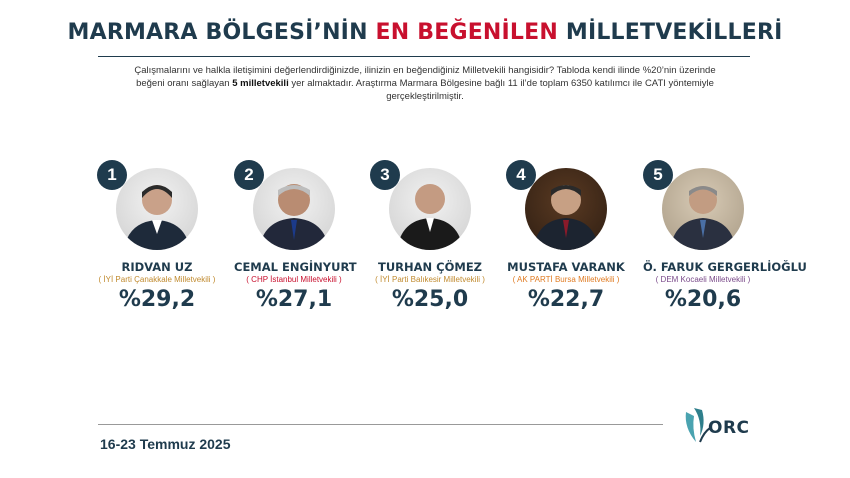 The image size is (850, 478). Describe the element at coordinates (430, 279) in the screenshot. I see `candidate-party: ( İYİ Parti Balıkesir Milletvekili )` at that location.